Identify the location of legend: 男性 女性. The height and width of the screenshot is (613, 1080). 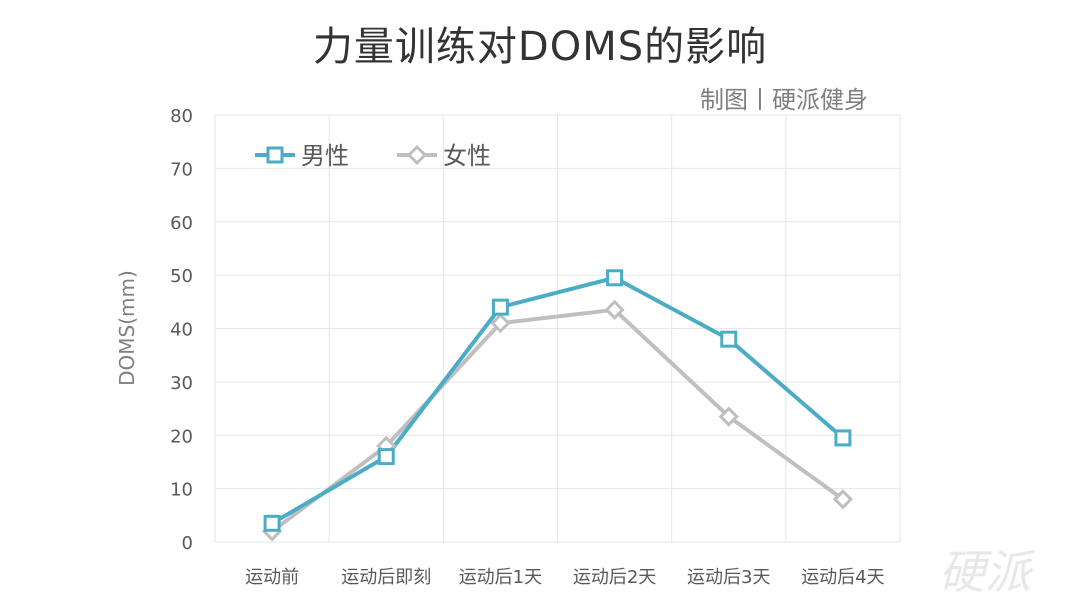
(373, 156).